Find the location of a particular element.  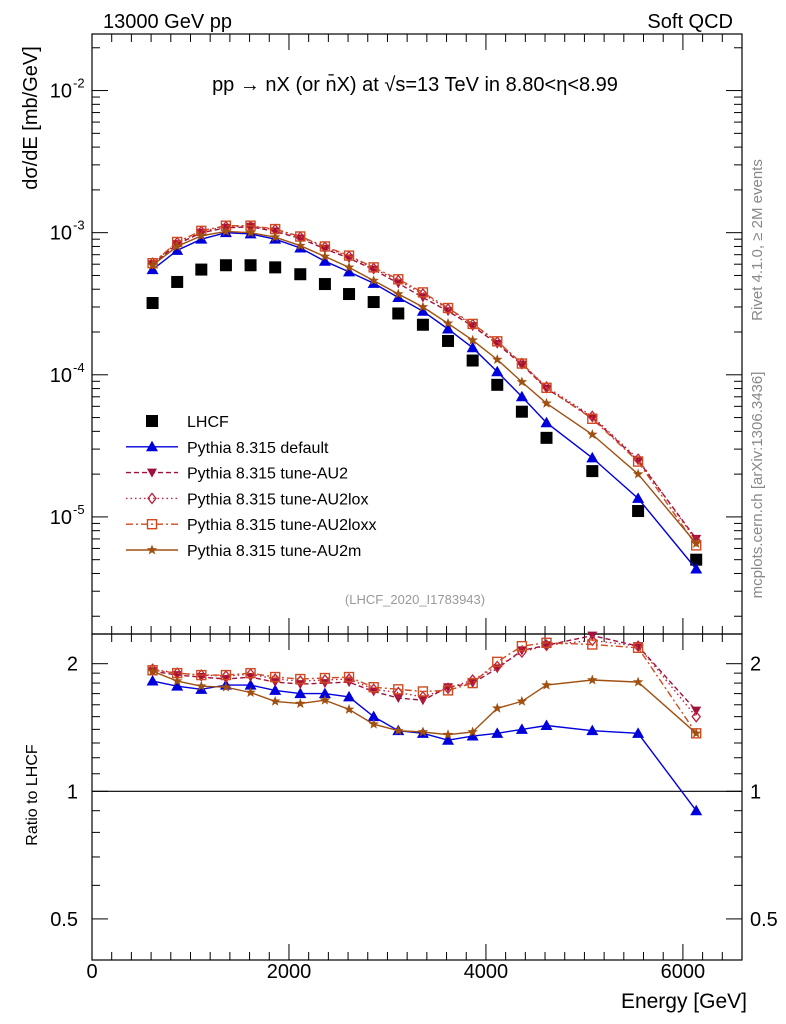

legend-entry: Pythia 8.315 tune-AU2 is located at coordinates (237, 474).